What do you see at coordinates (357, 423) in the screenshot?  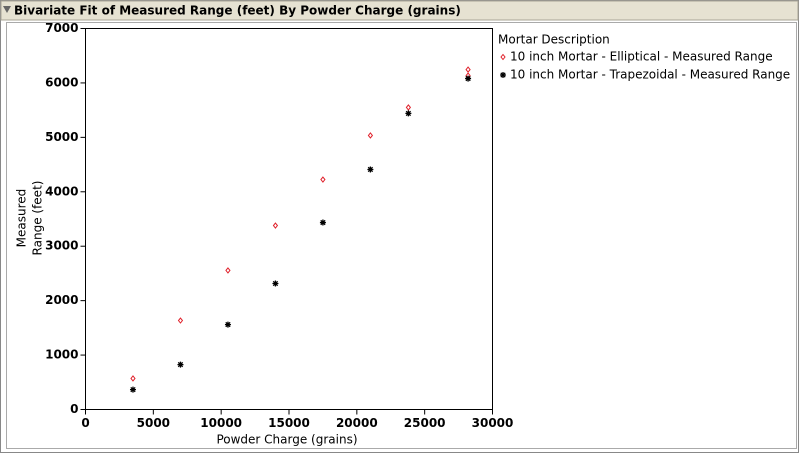 I see `x-tick-label: 20000` at bounding box center [357, 423].